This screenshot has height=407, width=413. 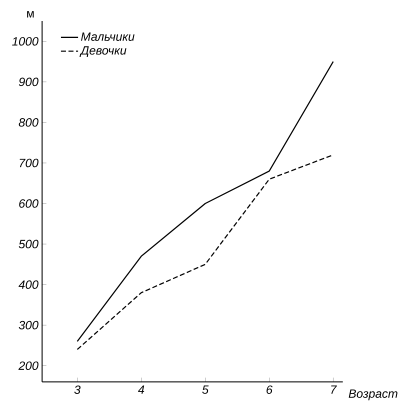 I want to click on y-tick-label: 600, so click(x=28, y=203).